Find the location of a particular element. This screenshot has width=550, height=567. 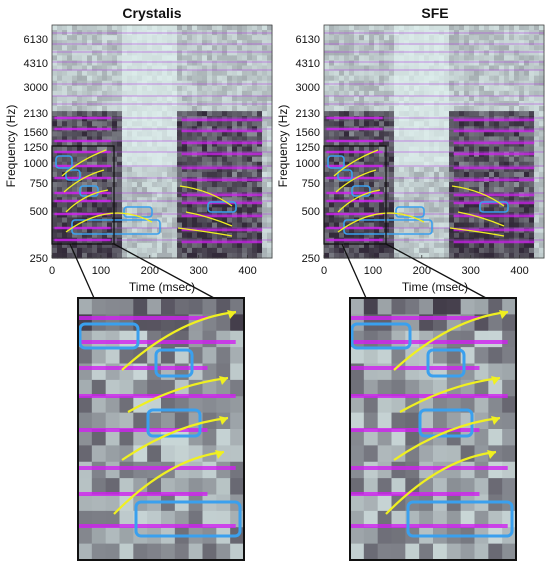

chart-title: SFE is located at coordinates (434, 13).